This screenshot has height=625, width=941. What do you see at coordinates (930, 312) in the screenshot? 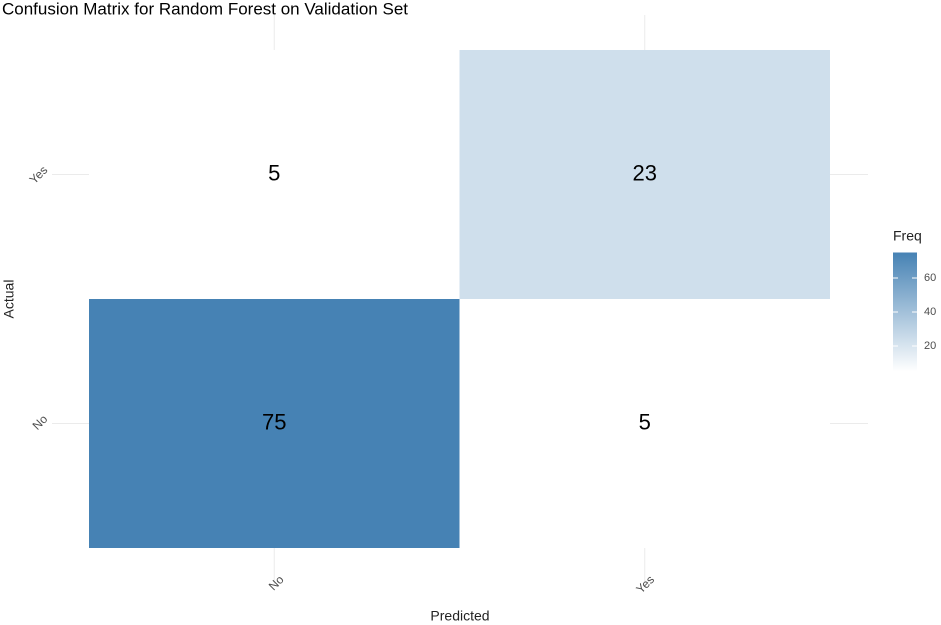
I see `legend-tick-label: 40` at bounding box center [930, 312].